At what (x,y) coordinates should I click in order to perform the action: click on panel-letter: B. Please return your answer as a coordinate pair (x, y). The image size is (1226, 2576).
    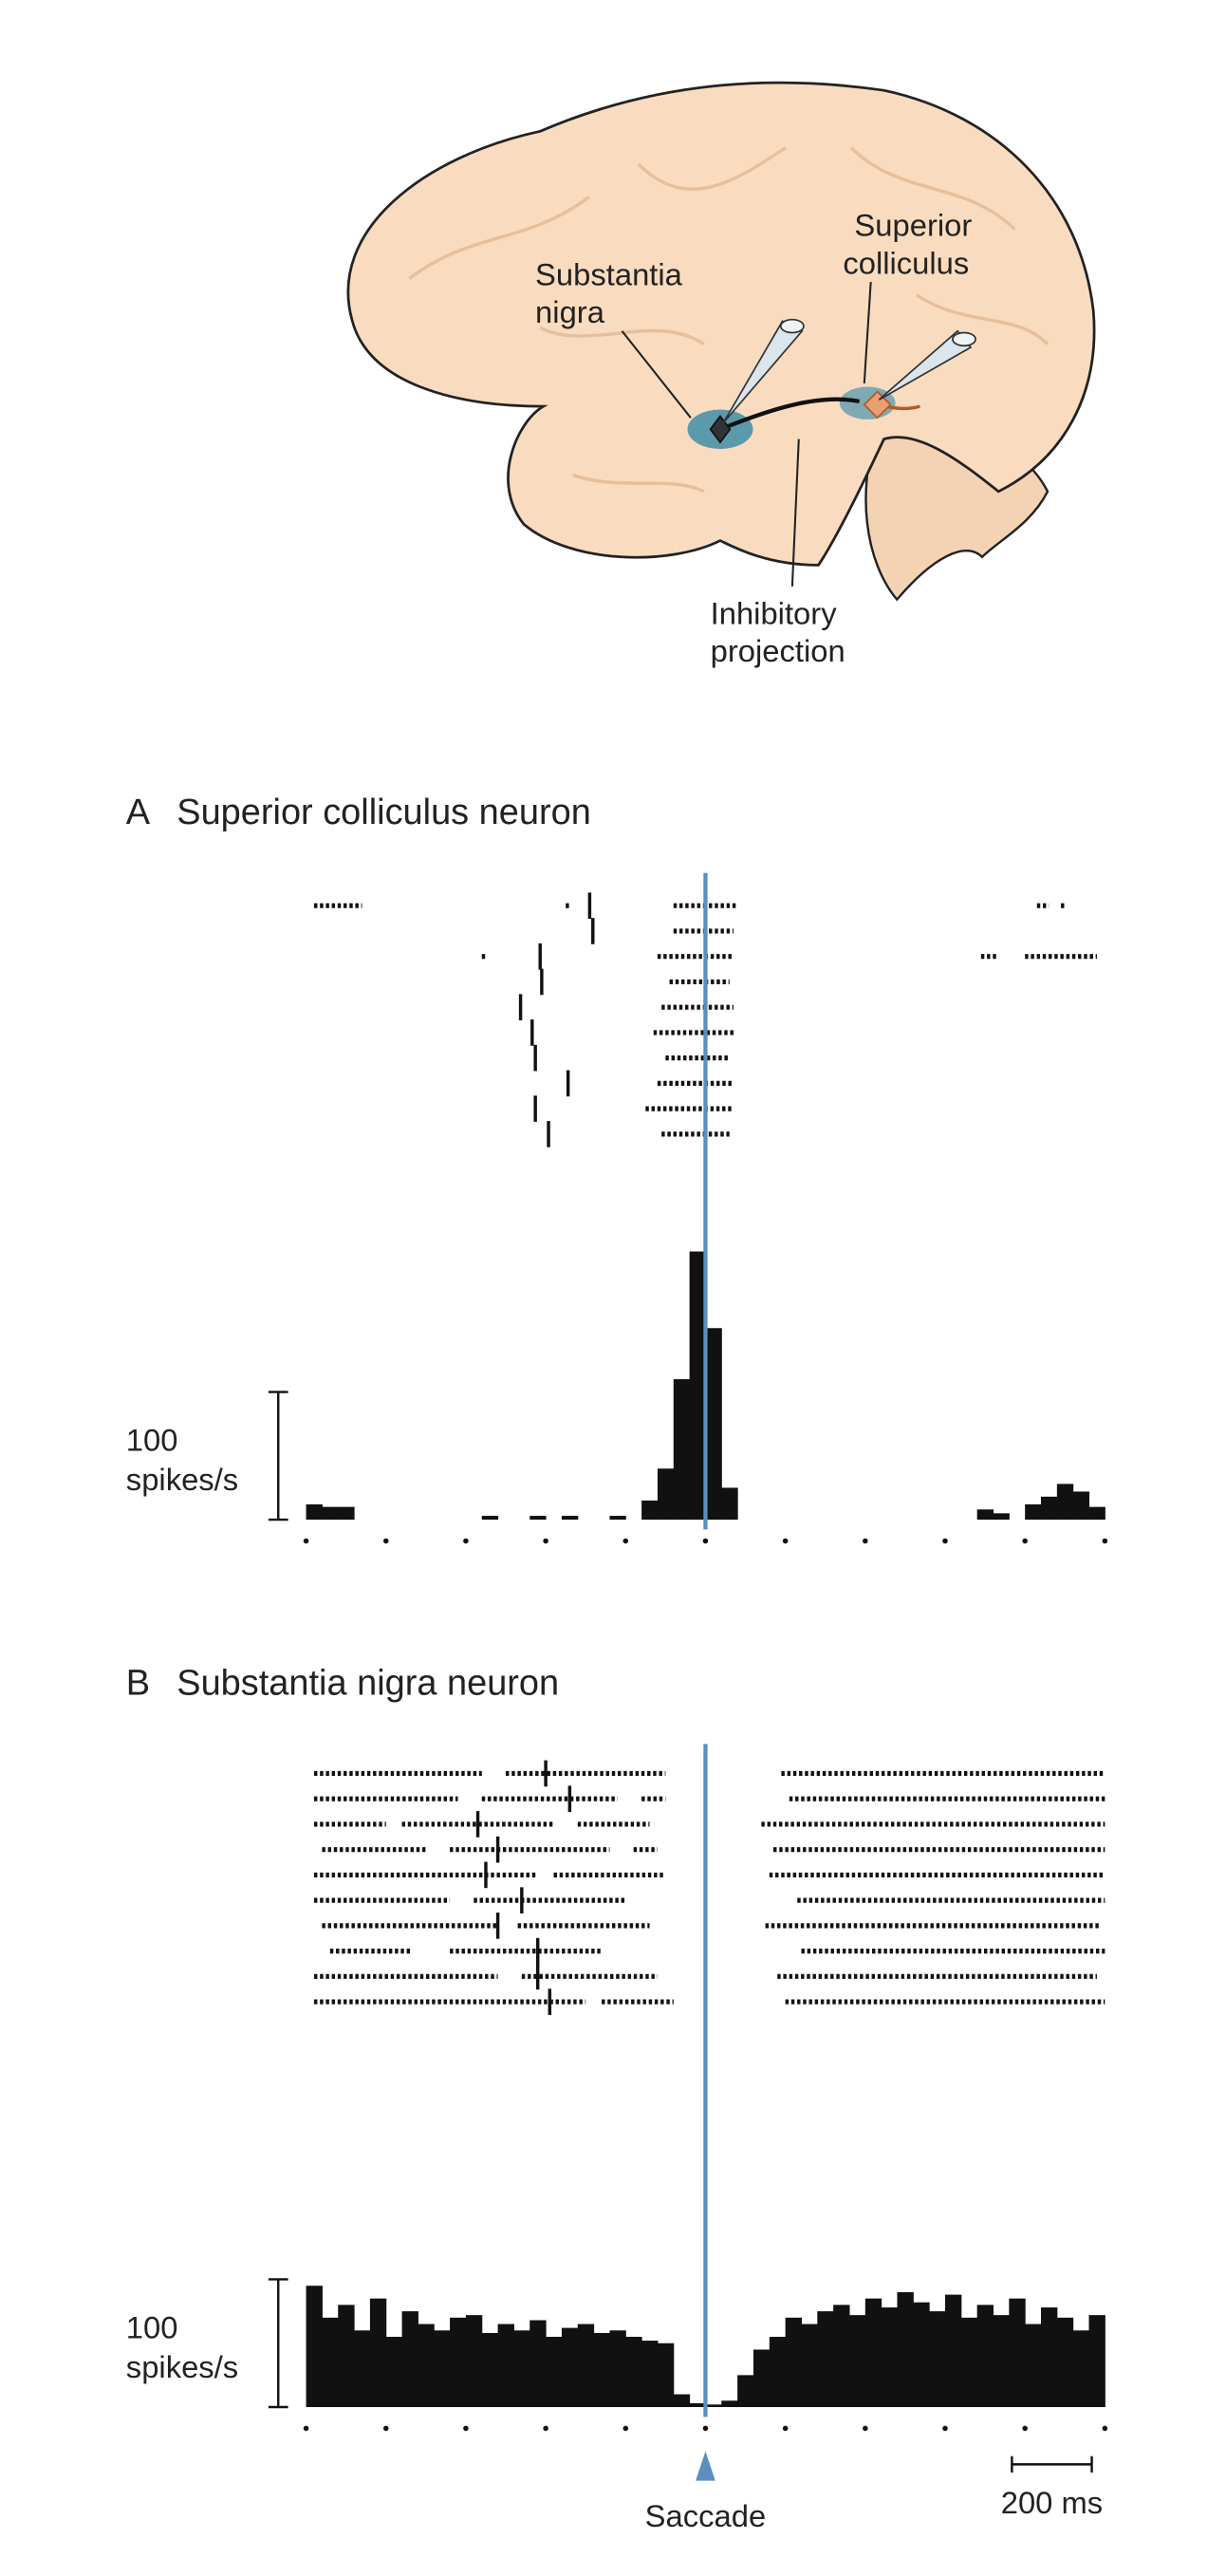
    Looking at the image, I should click on (138, 1684).